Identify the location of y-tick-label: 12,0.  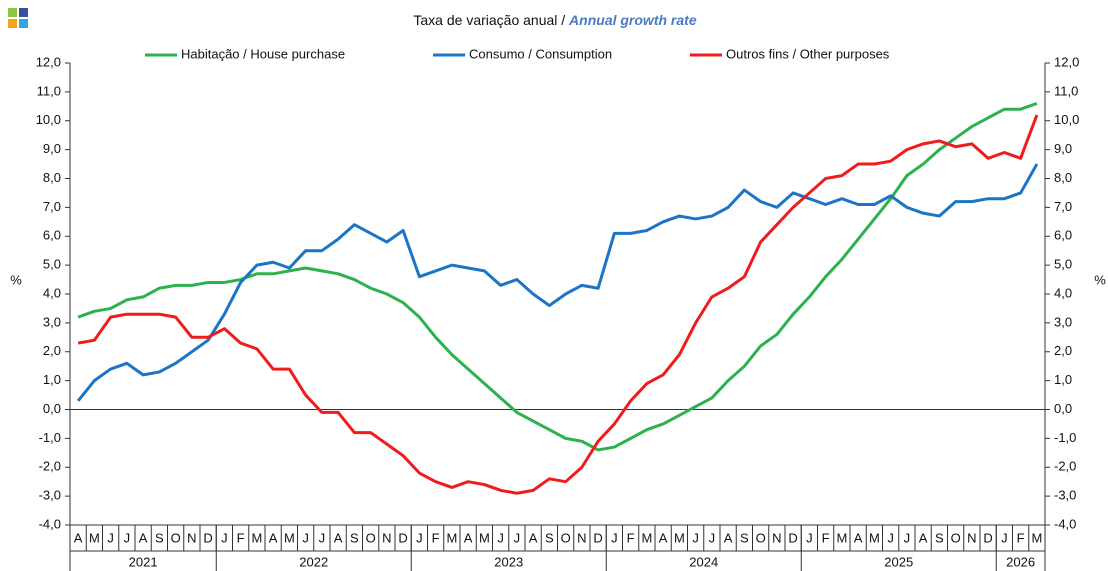
(48, 61).